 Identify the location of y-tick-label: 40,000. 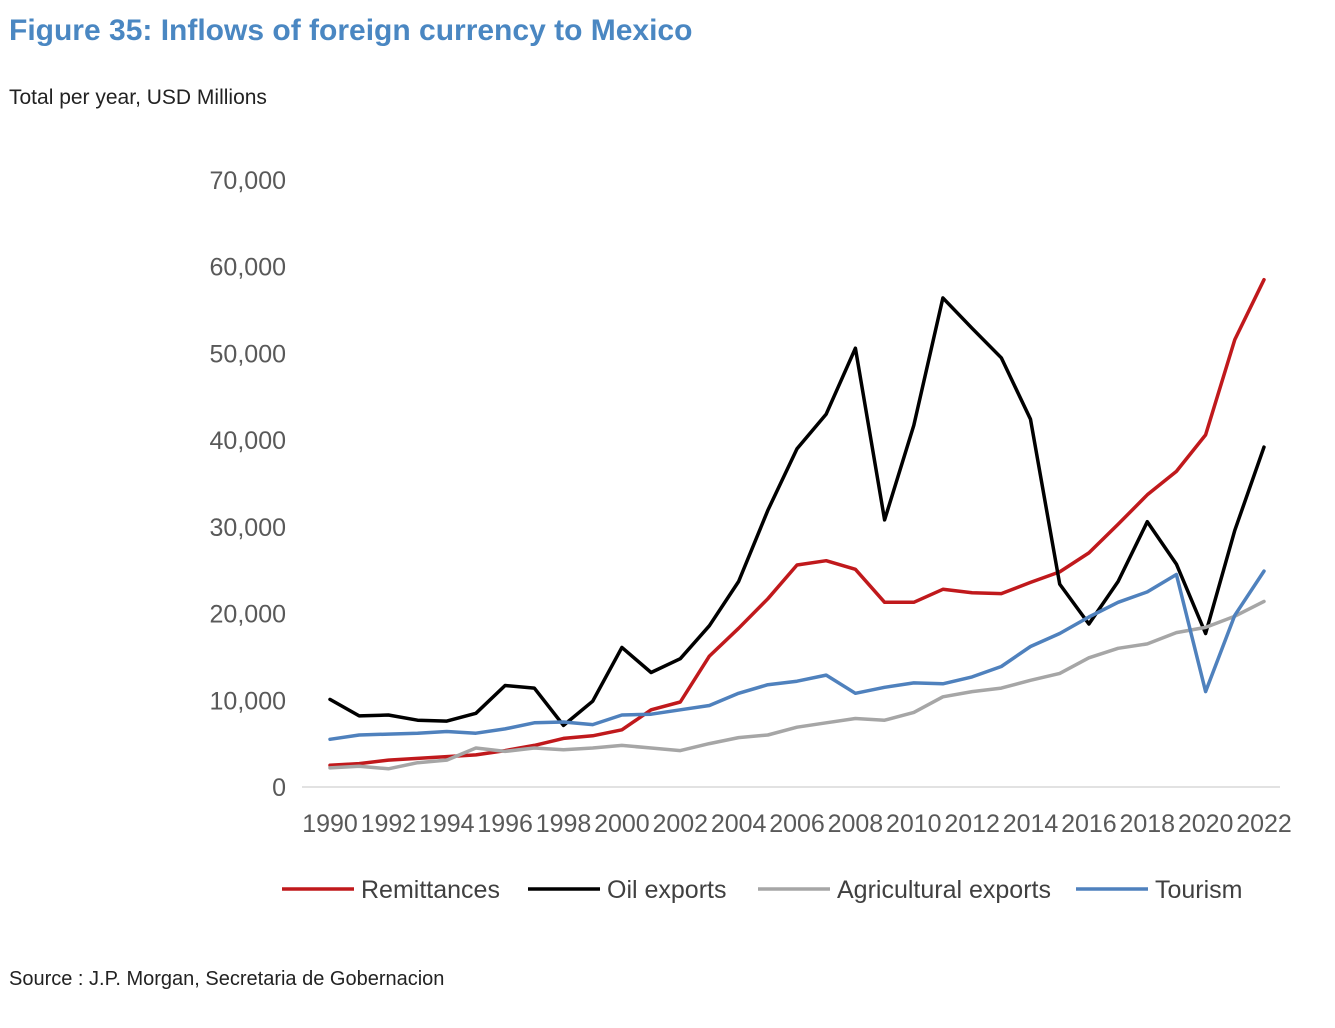
(248, 441).